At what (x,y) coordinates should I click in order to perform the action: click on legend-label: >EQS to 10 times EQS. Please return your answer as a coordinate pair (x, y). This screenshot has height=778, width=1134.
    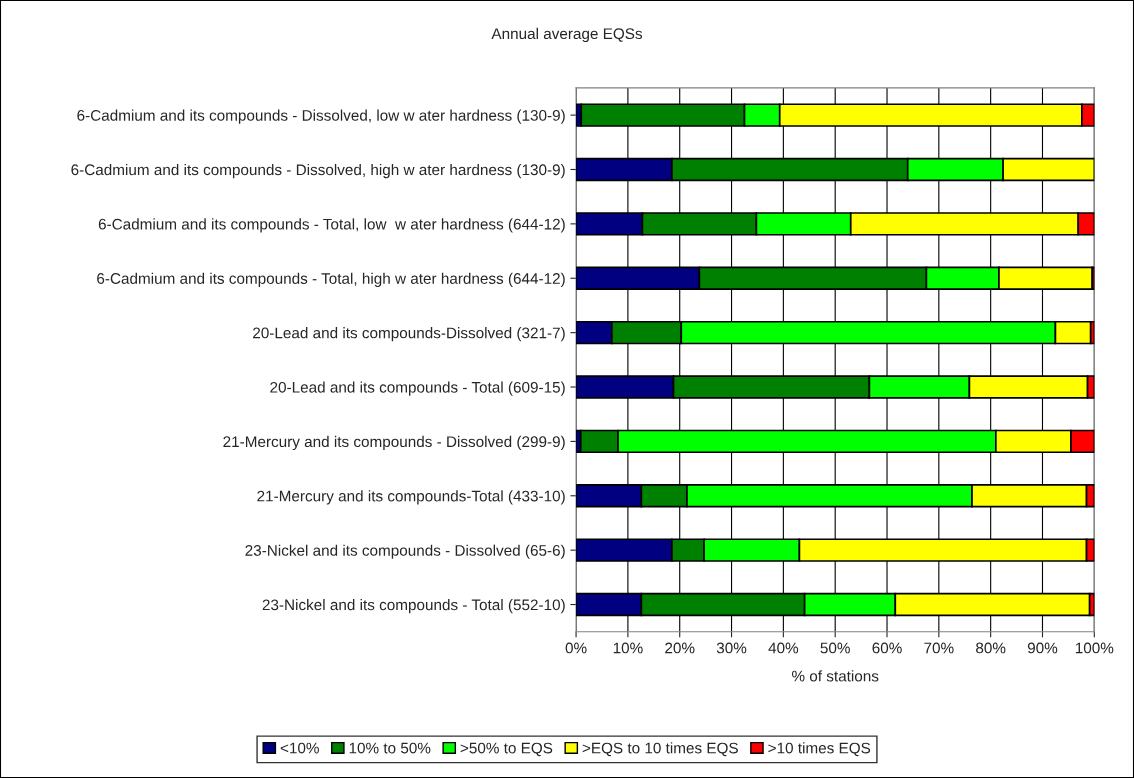
    Looking at the image, I should click on (660, 749).